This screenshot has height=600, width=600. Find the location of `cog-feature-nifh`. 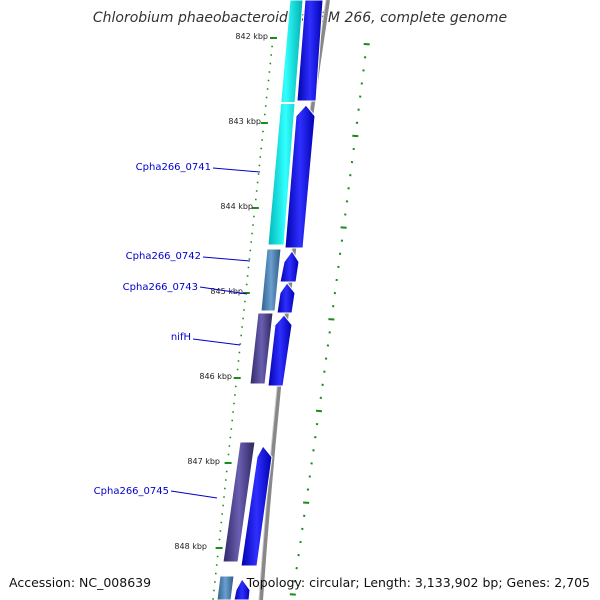

cog-feature-nifh is located at coordinates (261, 348).